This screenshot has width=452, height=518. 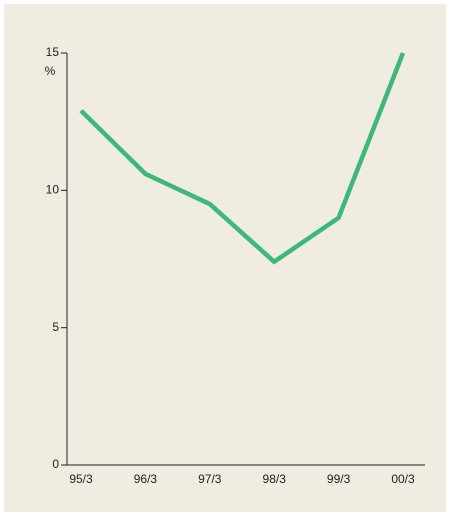 What do you see at coordinates (53, 52) in the screenshot?
I see `y-tick-label: 15` at bounding box center [53, 52].